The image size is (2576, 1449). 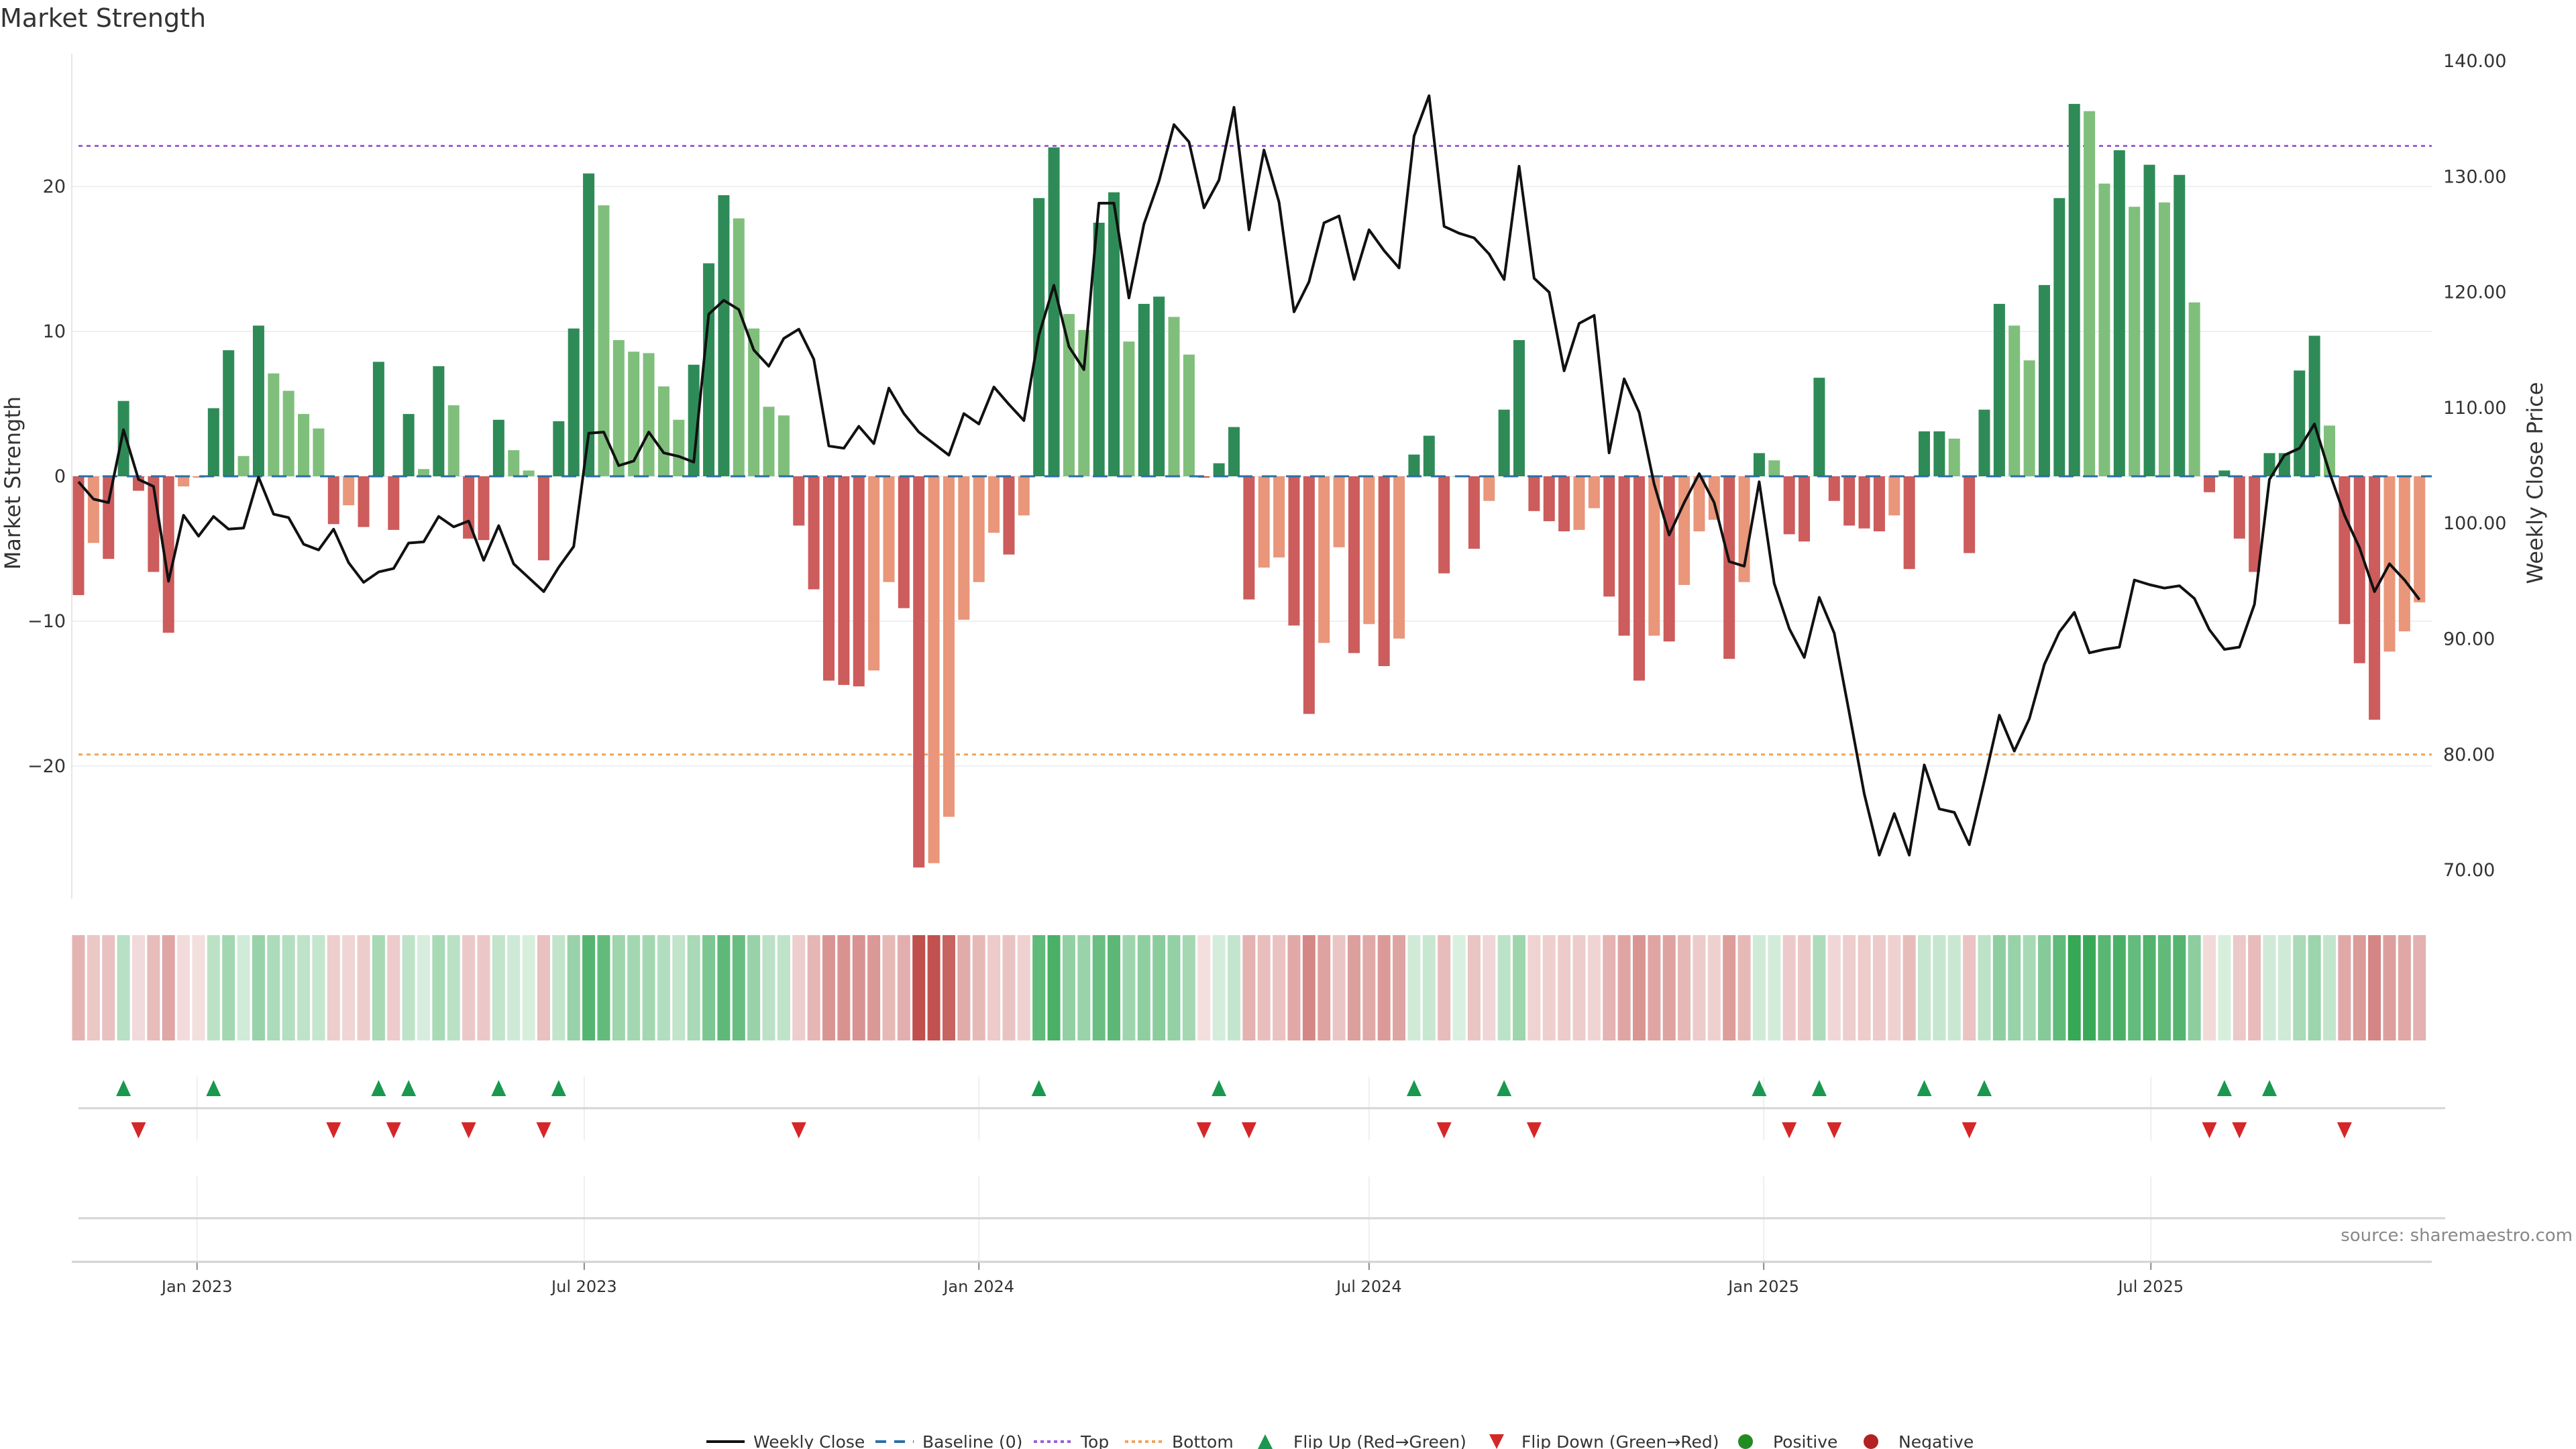 What do you see at coordinates (978, 1286) in the screenshot?
I see `x-tick-label: Jan 2024` at bounding box center [978, 1286].